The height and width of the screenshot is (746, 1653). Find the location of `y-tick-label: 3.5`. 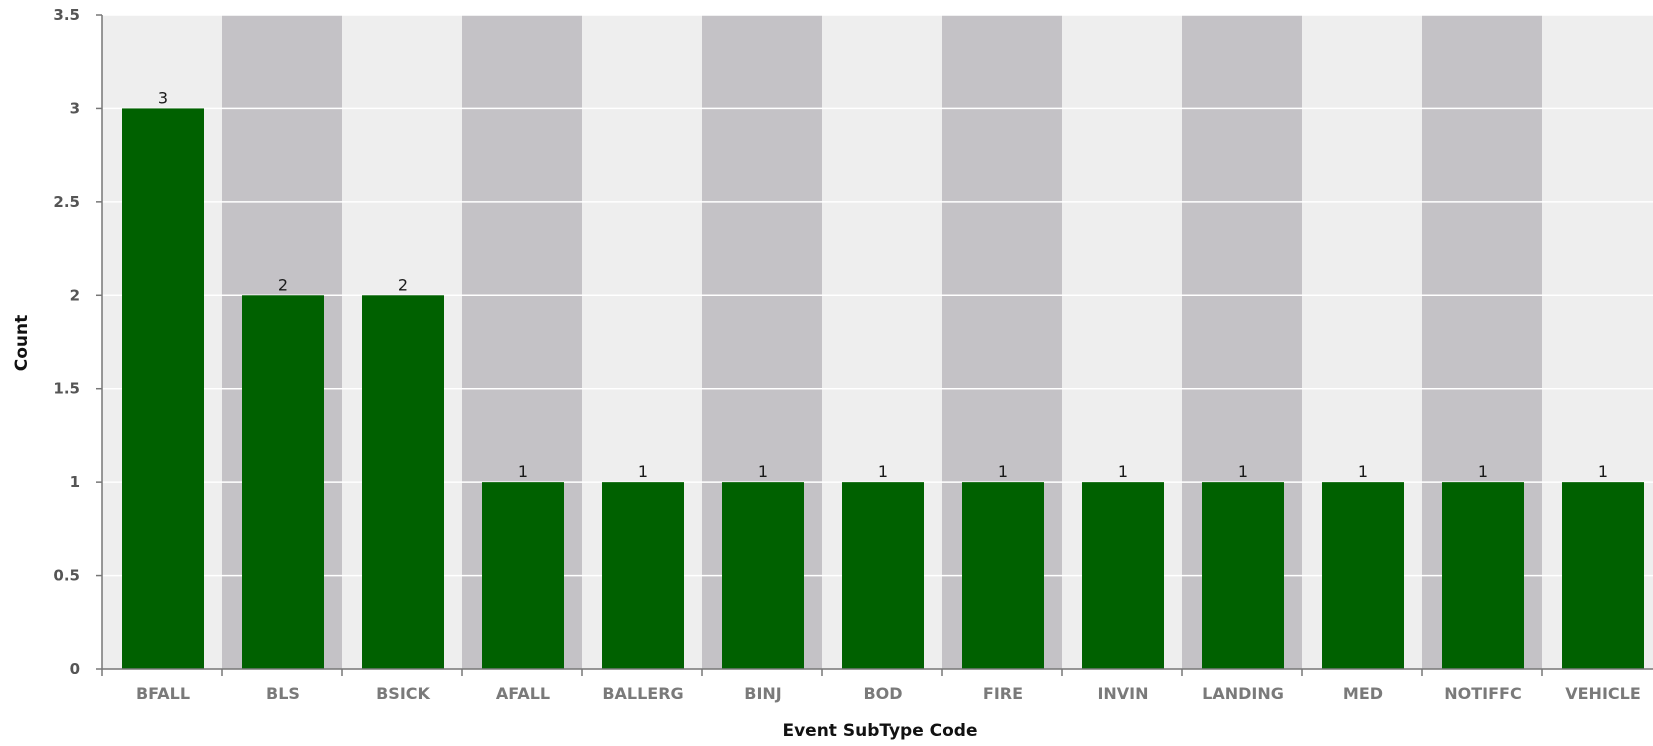

y-tick-label: 3.5 is located at coordinates (66, 15).